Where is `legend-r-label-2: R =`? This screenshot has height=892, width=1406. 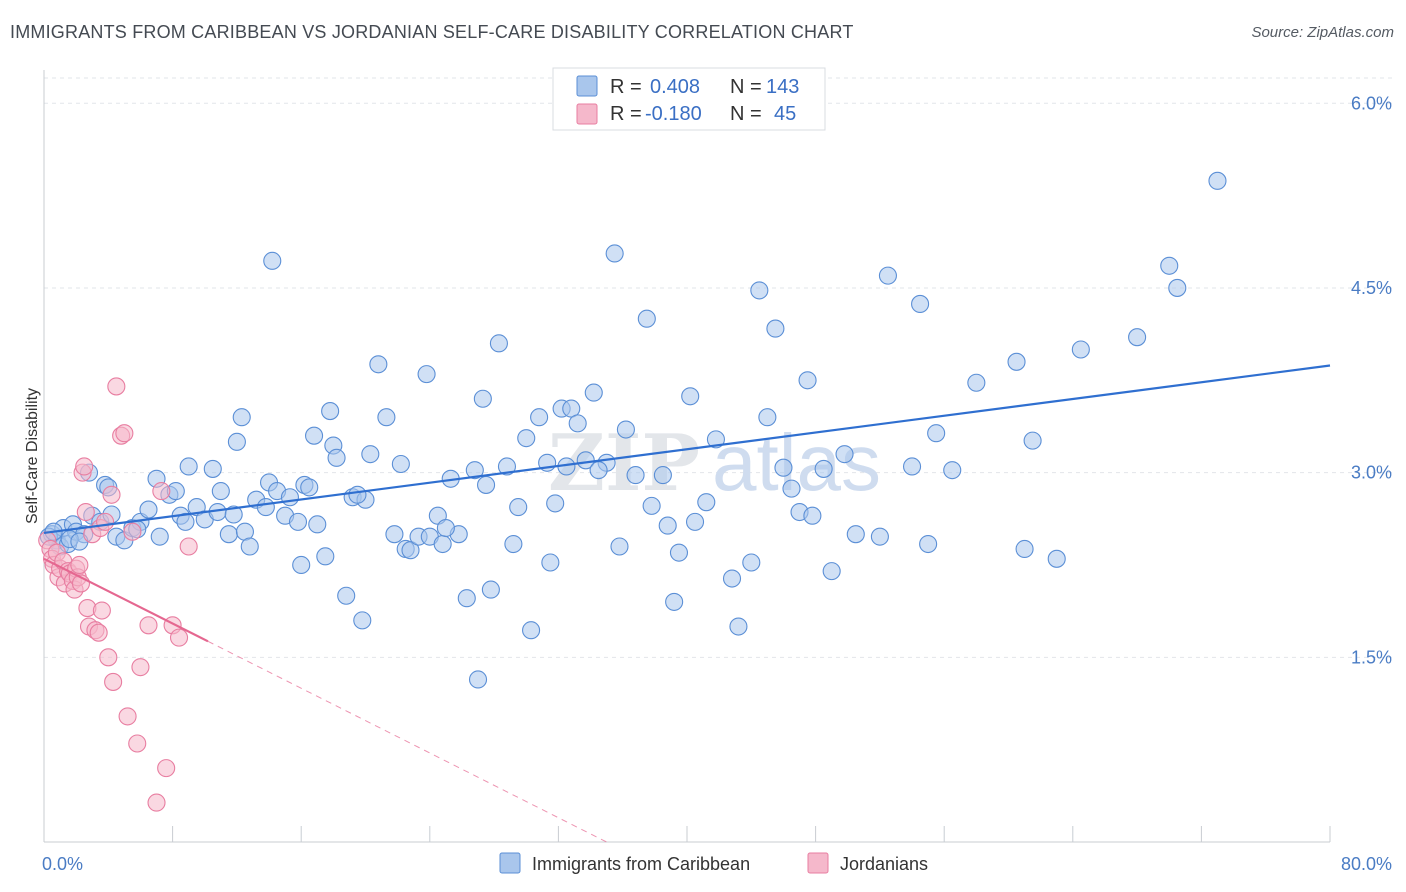 legend-r-label-2: R = is located at coordinates (626, 114).